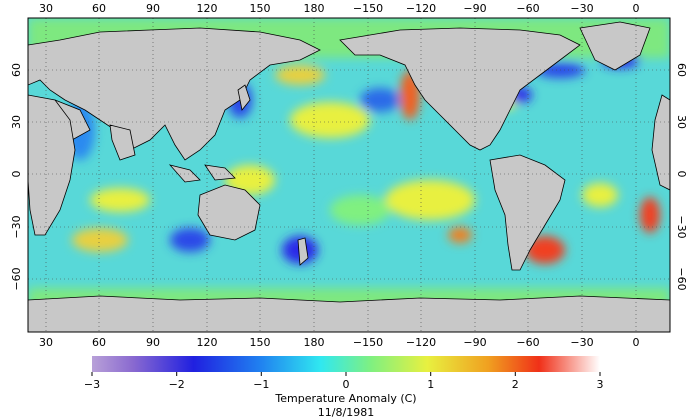  Describe the element at coordinates (681, 70) in the screenshot. I see `right-lat-label: 60` at that location.